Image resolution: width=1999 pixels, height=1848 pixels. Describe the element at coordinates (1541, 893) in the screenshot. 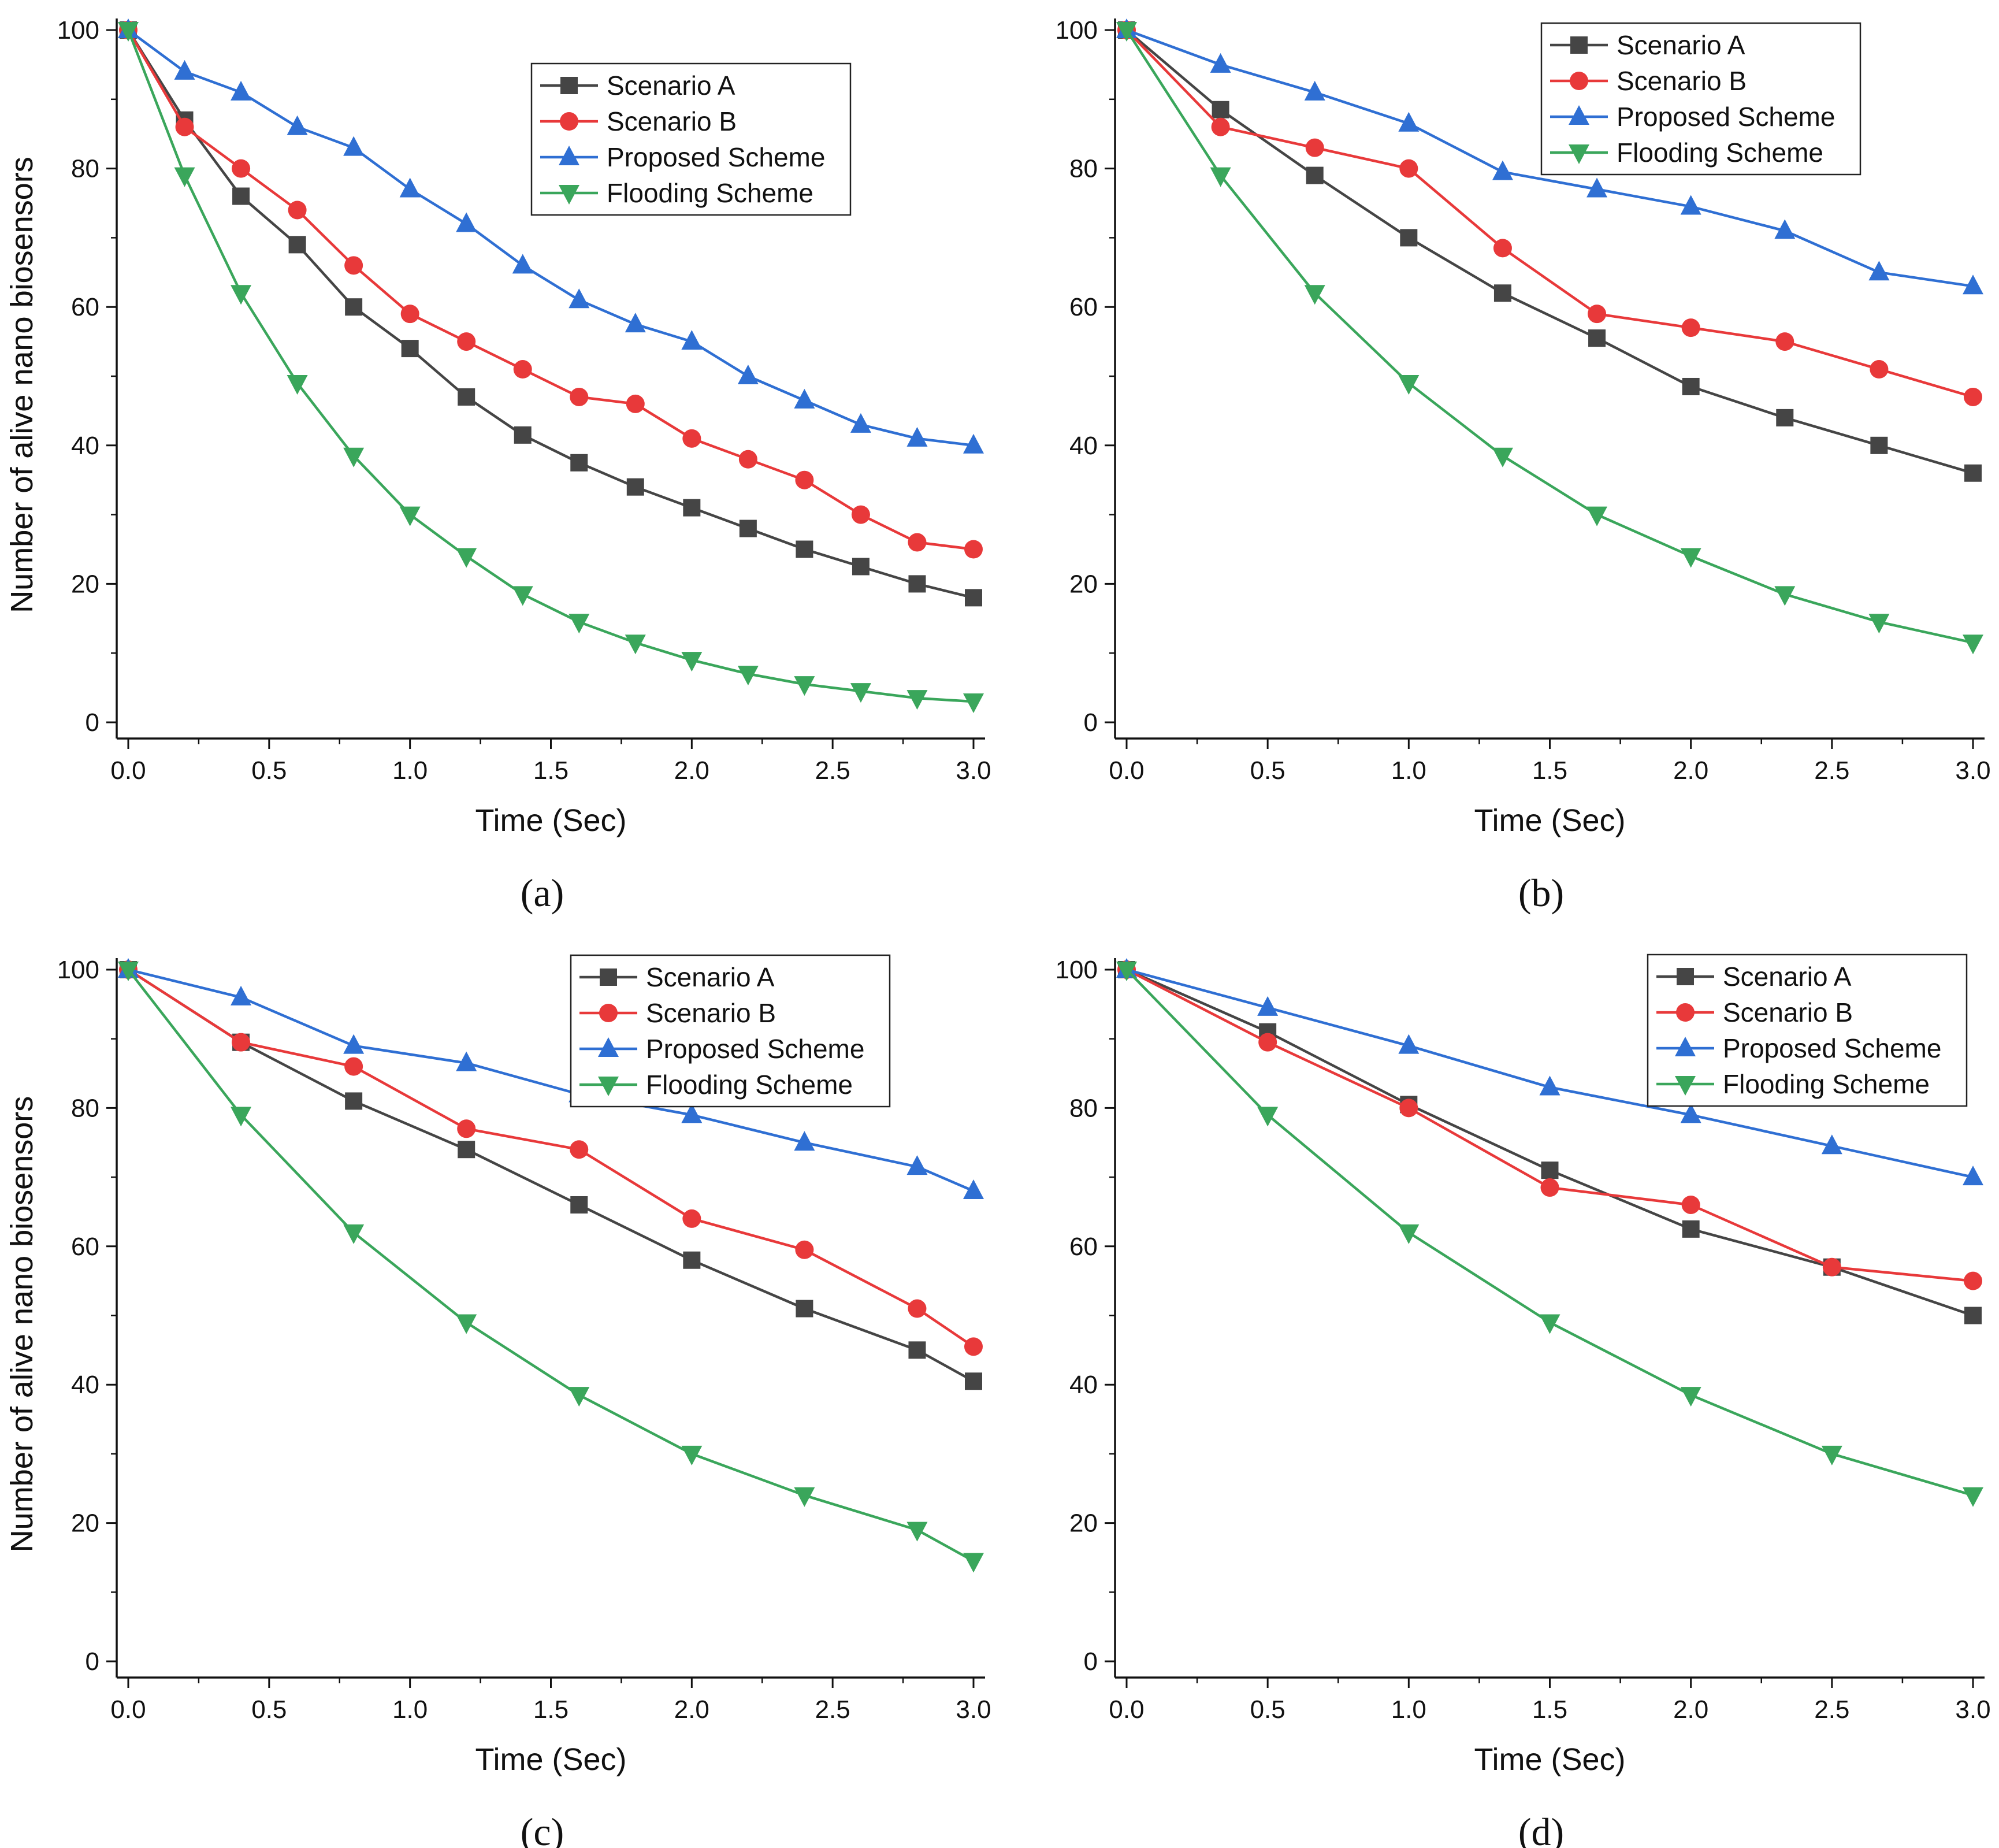

I see `panel-label: (b)` at that location.